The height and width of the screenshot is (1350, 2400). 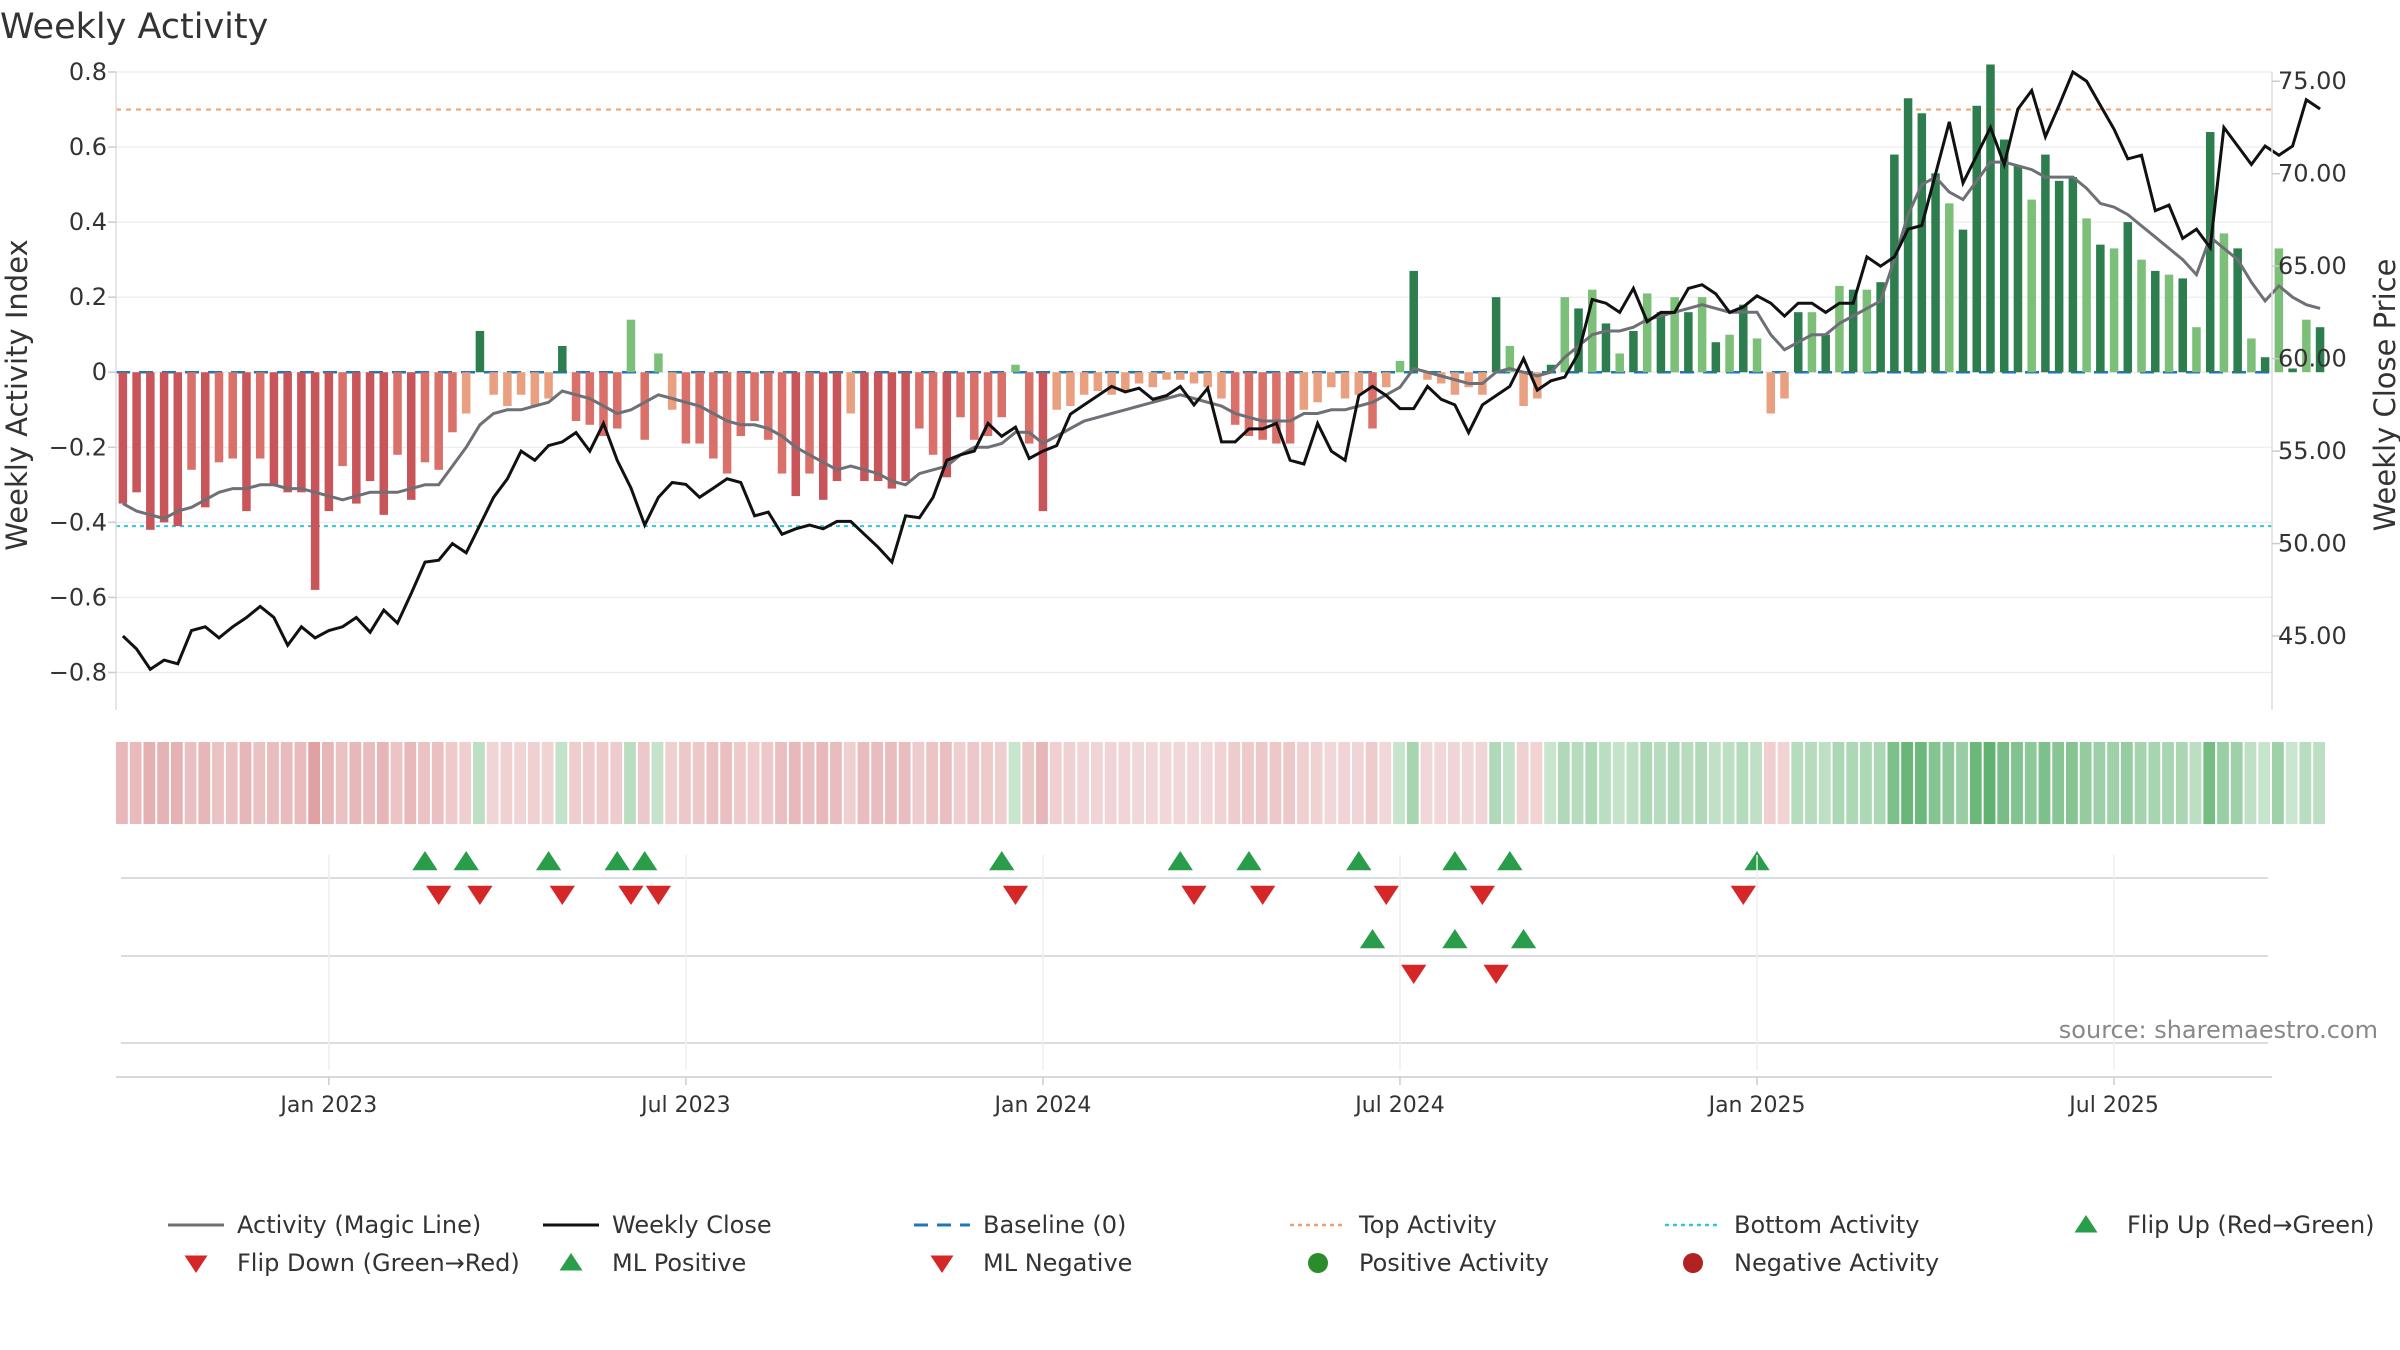 What do you see at coordinates (2251, 1225) in the screenshot?
I see `legend-label: Flip Up (Red→Green)` at bounding box center [2251, 1225].